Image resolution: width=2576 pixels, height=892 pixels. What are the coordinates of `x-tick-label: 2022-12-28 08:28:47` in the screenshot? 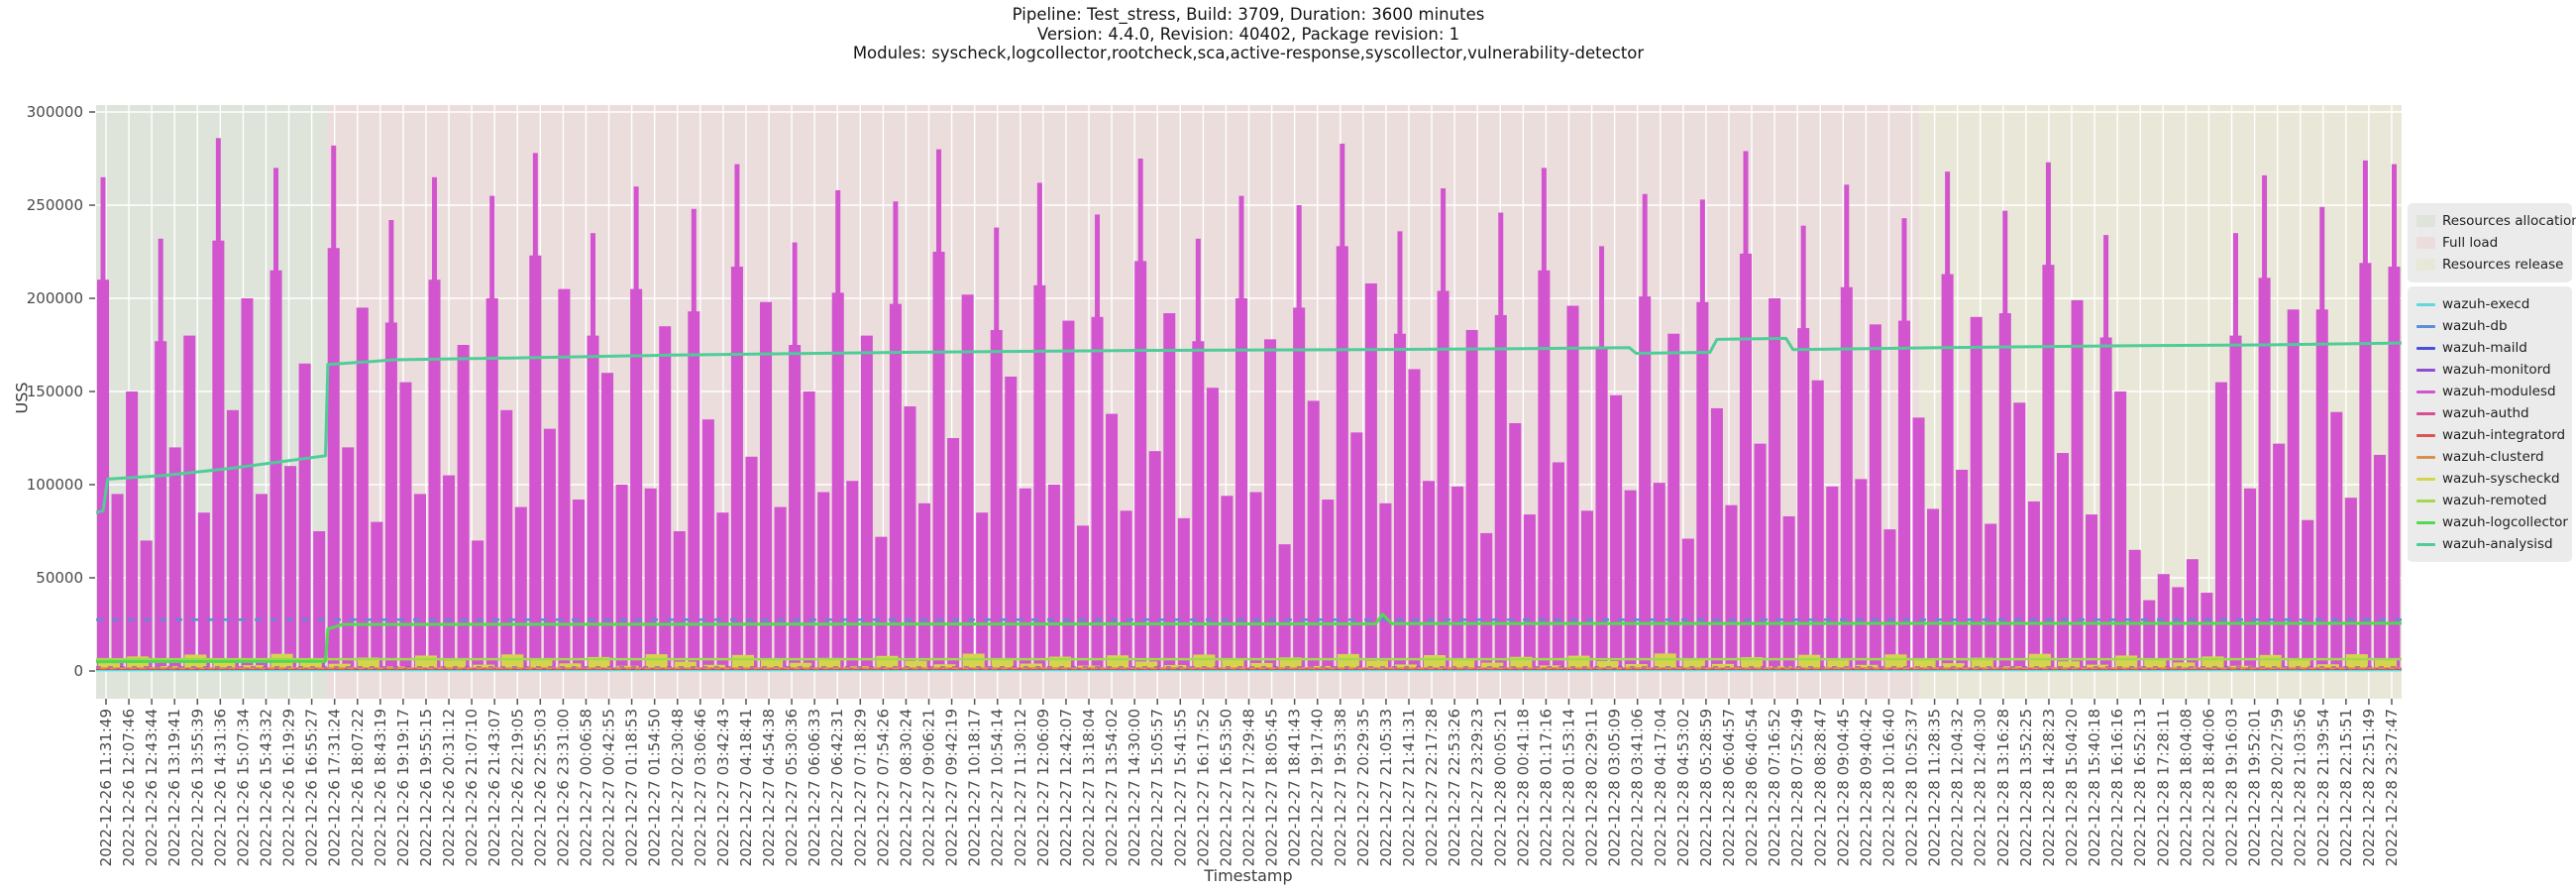 It's located at (1820, 787).